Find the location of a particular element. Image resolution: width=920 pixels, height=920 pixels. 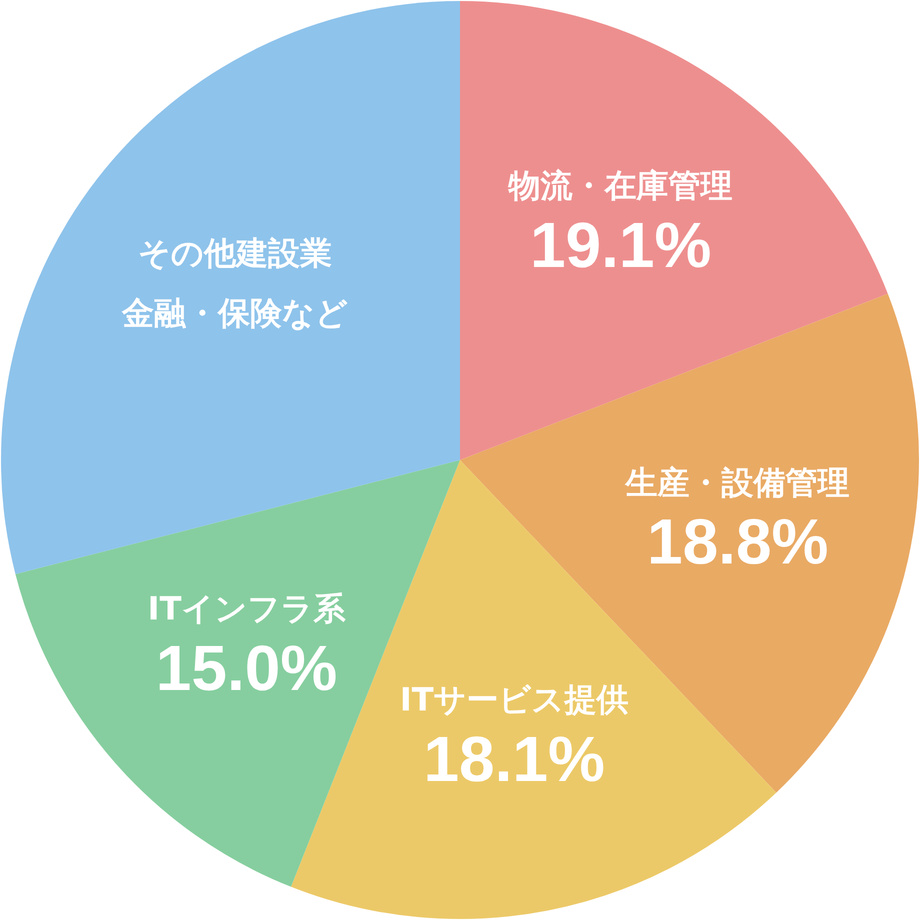

slice-label: ITサービス提供 is located at coordinates (514, 699).